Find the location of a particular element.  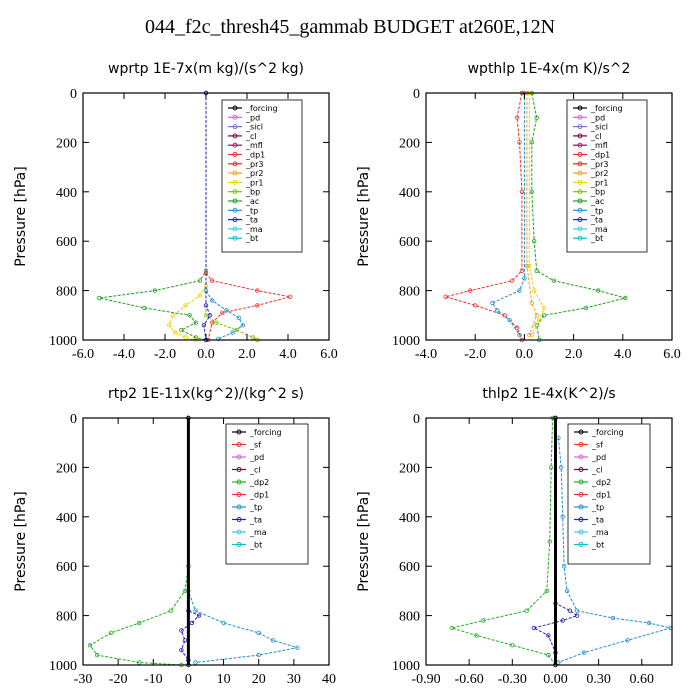

y-axis-label: Pressure [hPa] is located at coordinates (21, 541).